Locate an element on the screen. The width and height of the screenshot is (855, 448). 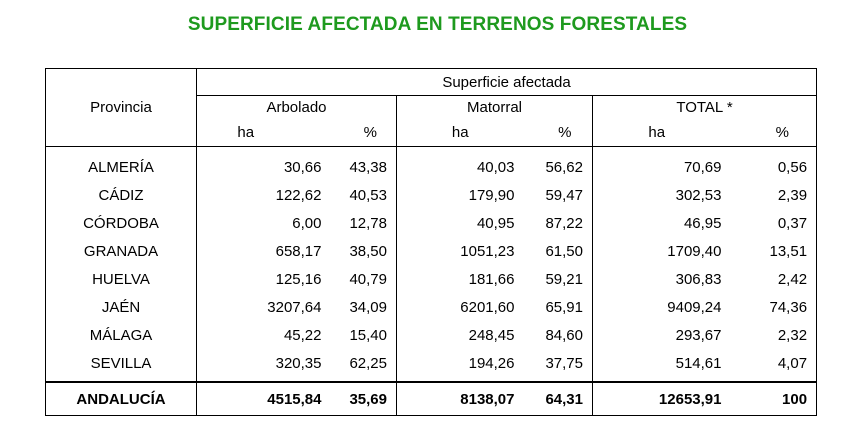
cell-total-pct: 2,32 is located at coordinates (774, 335).